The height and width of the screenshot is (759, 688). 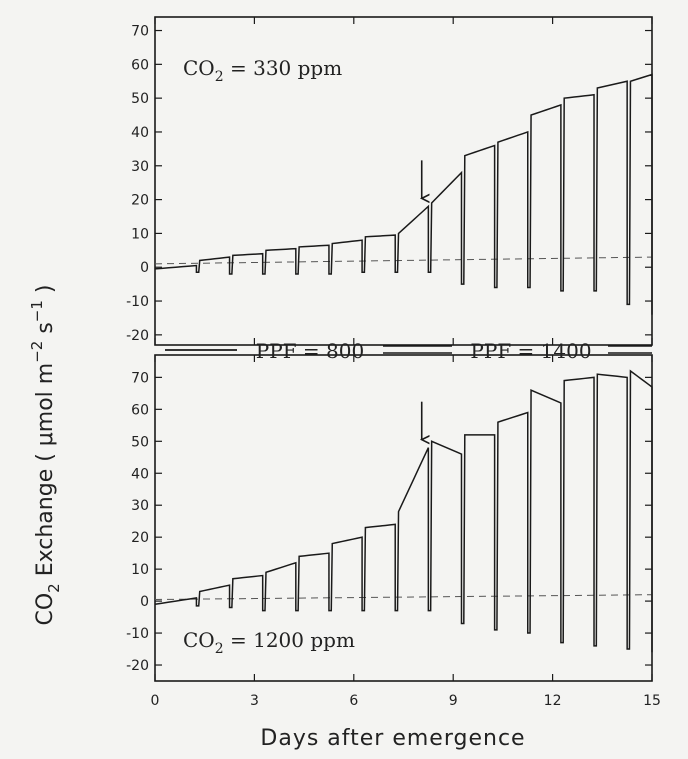 I want to click on annotation-value: = 330 ppm, so click(x=283, y=68).